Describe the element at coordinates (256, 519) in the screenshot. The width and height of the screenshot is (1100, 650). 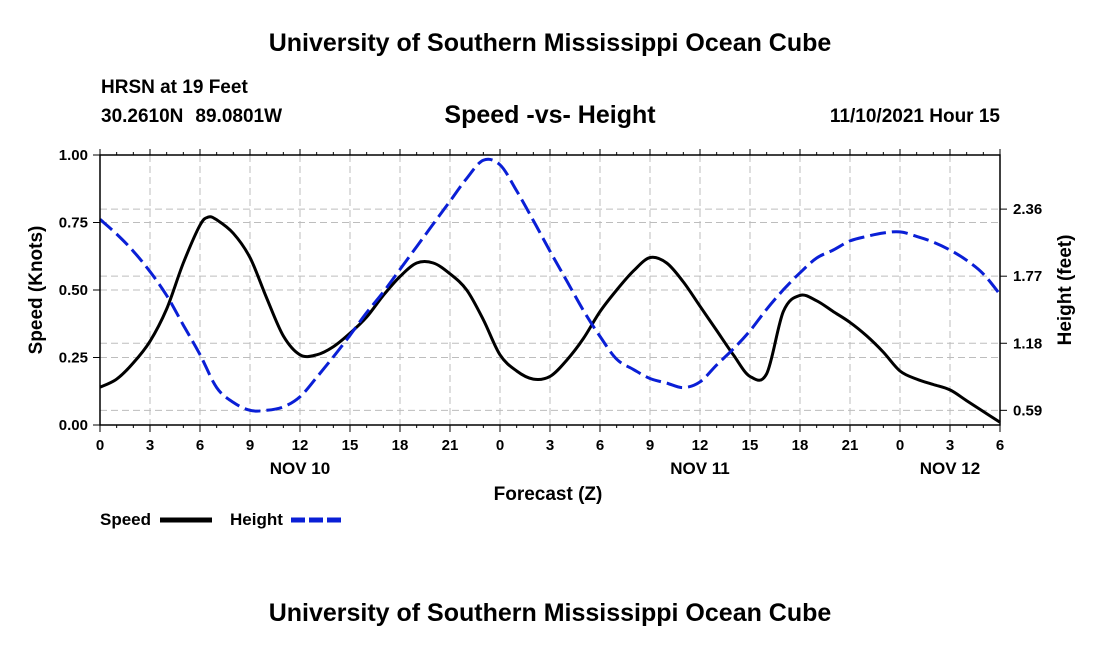
I see `legend-height-label: Height` at that location.